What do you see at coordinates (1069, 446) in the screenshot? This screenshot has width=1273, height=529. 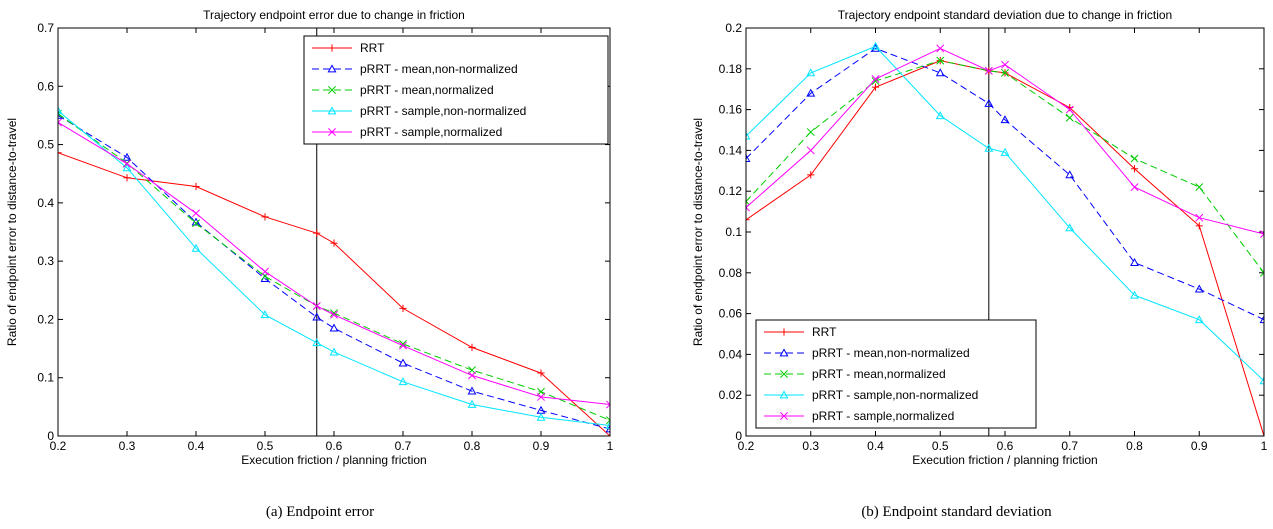 I see `x-tick-label: 0.7` at bounding box center [1069, 446].